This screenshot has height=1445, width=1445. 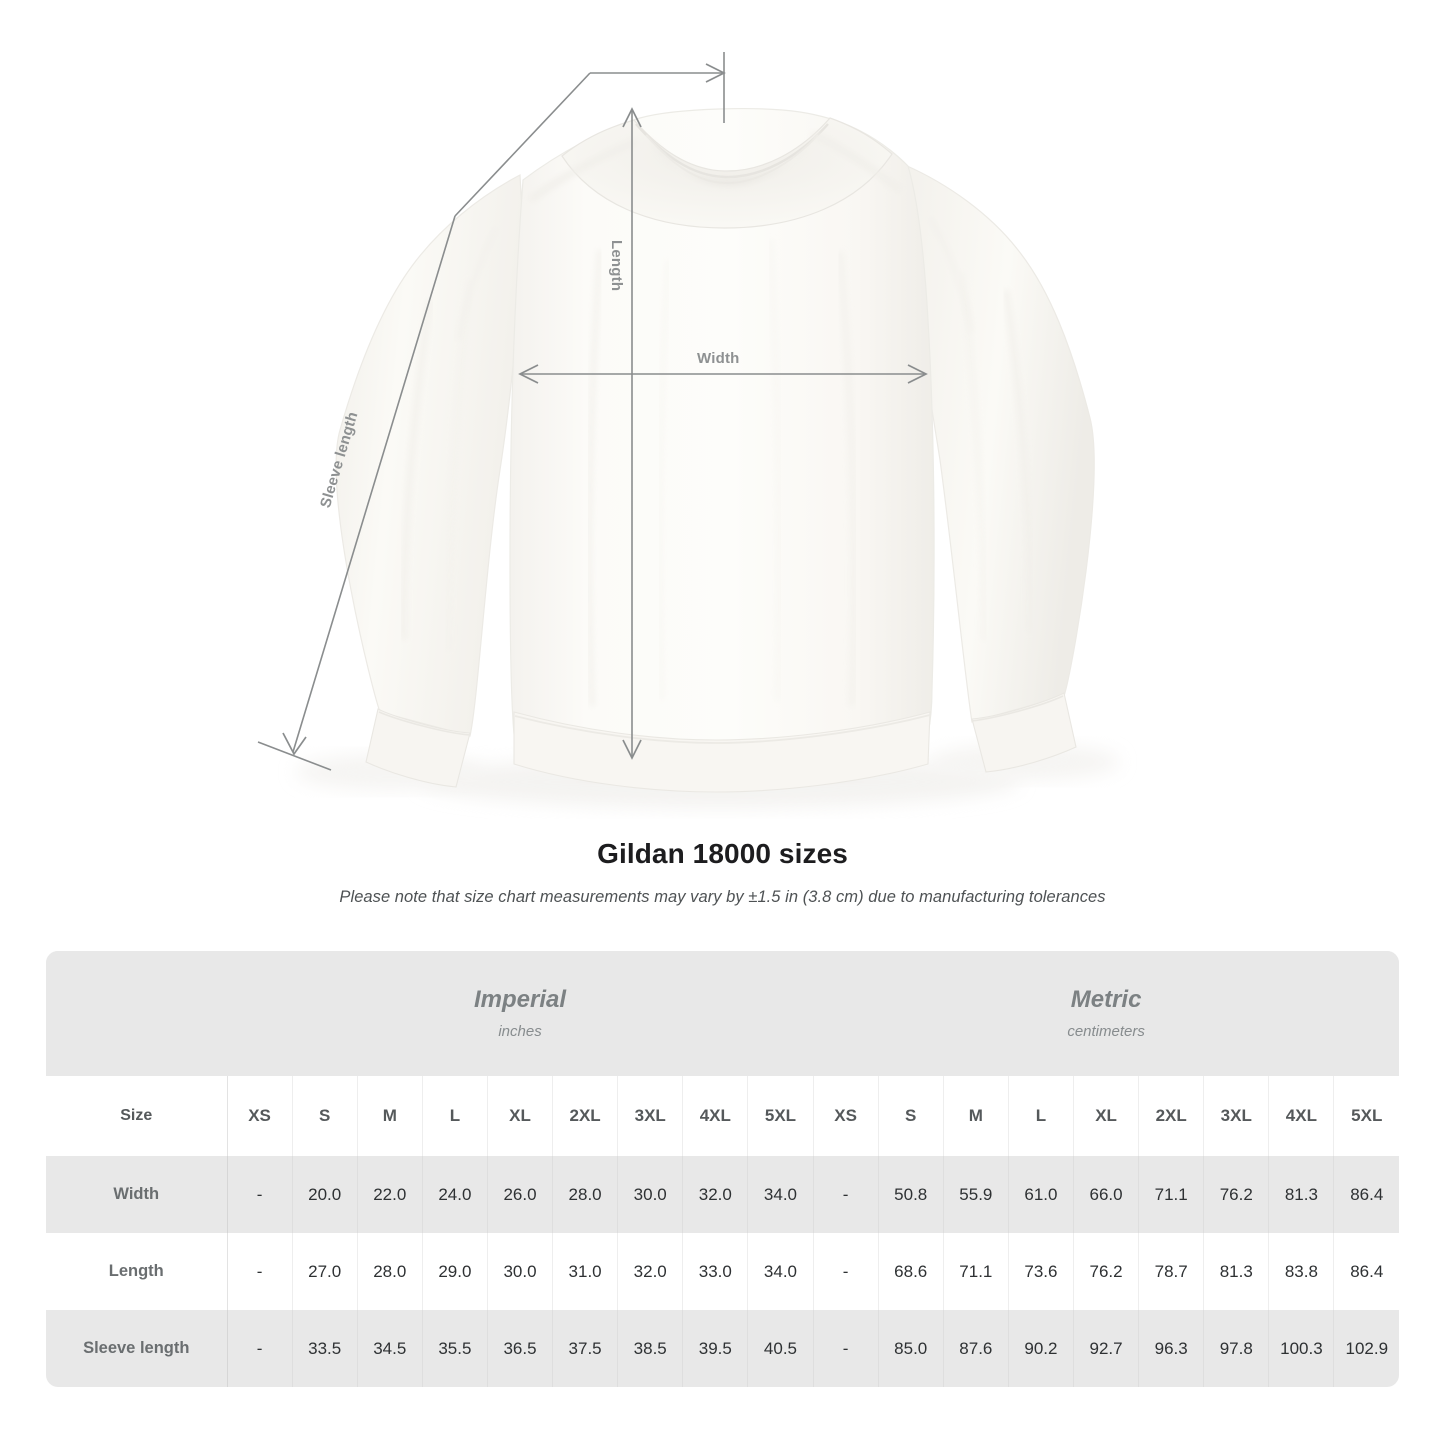 What do you see at coordinates (390, 1348) in the screenshot?
I see `cell-sleeve-length-imperial-m: 34.5` at bounding box center [390, 1348].